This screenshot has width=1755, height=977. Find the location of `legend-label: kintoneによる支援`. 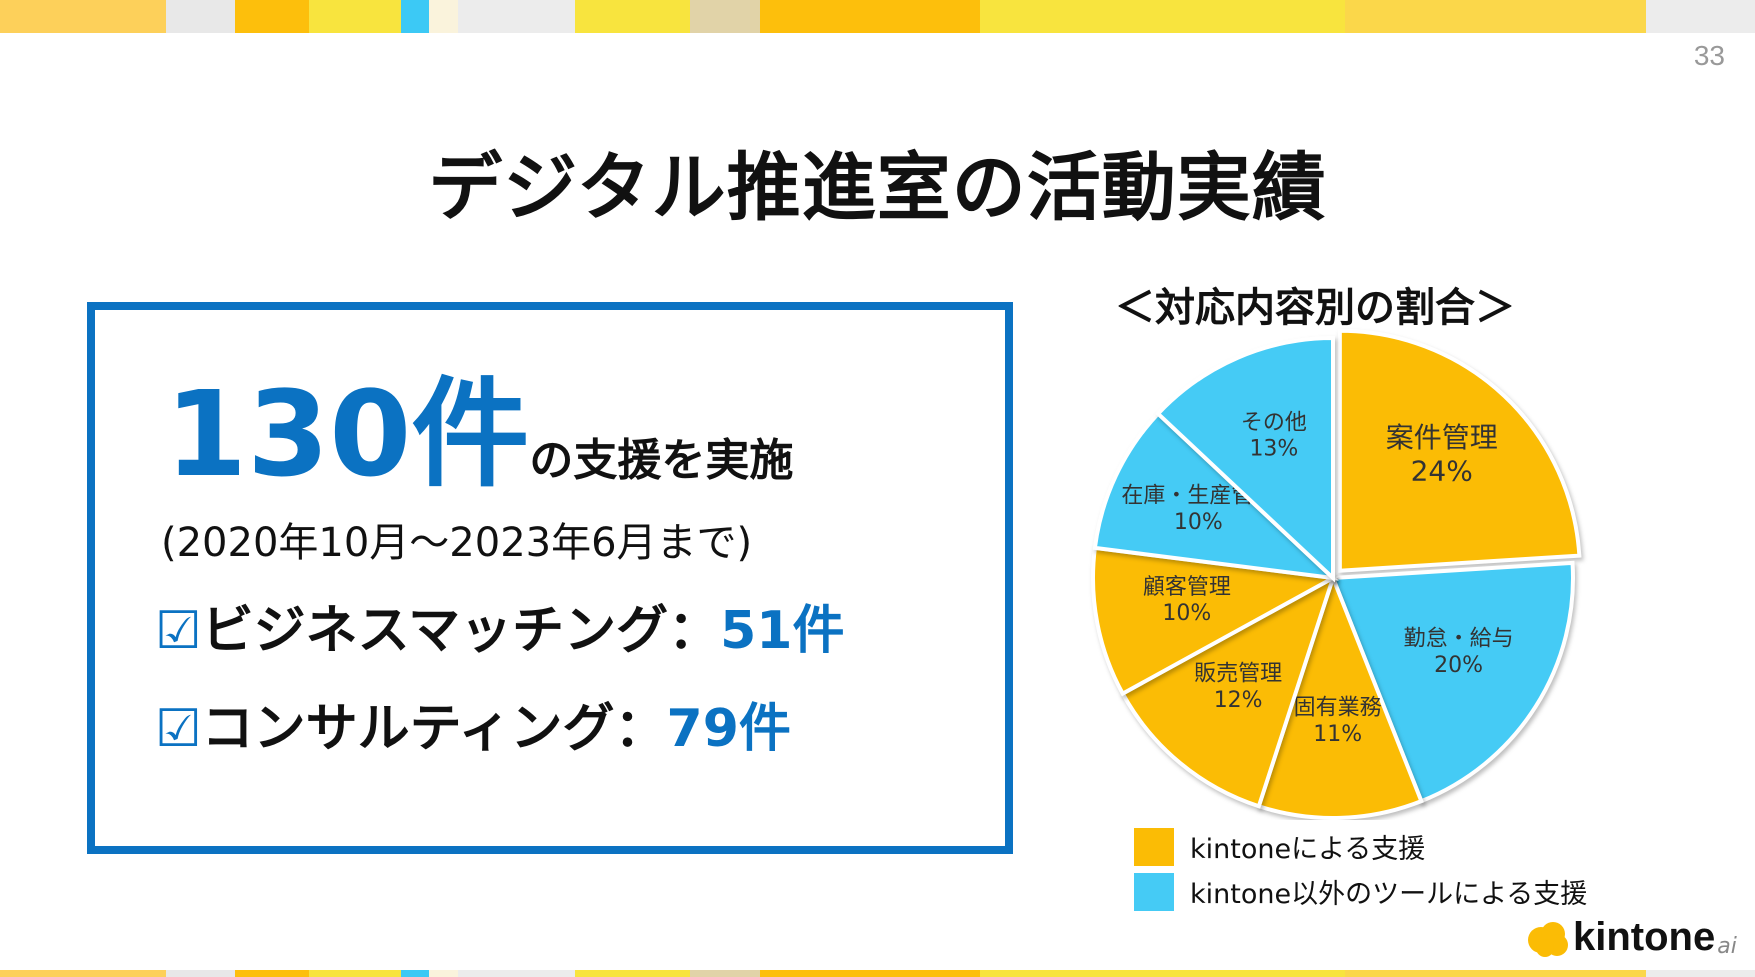

legend-label: kintoneによる支援 is located at coordinates (1308, 849).